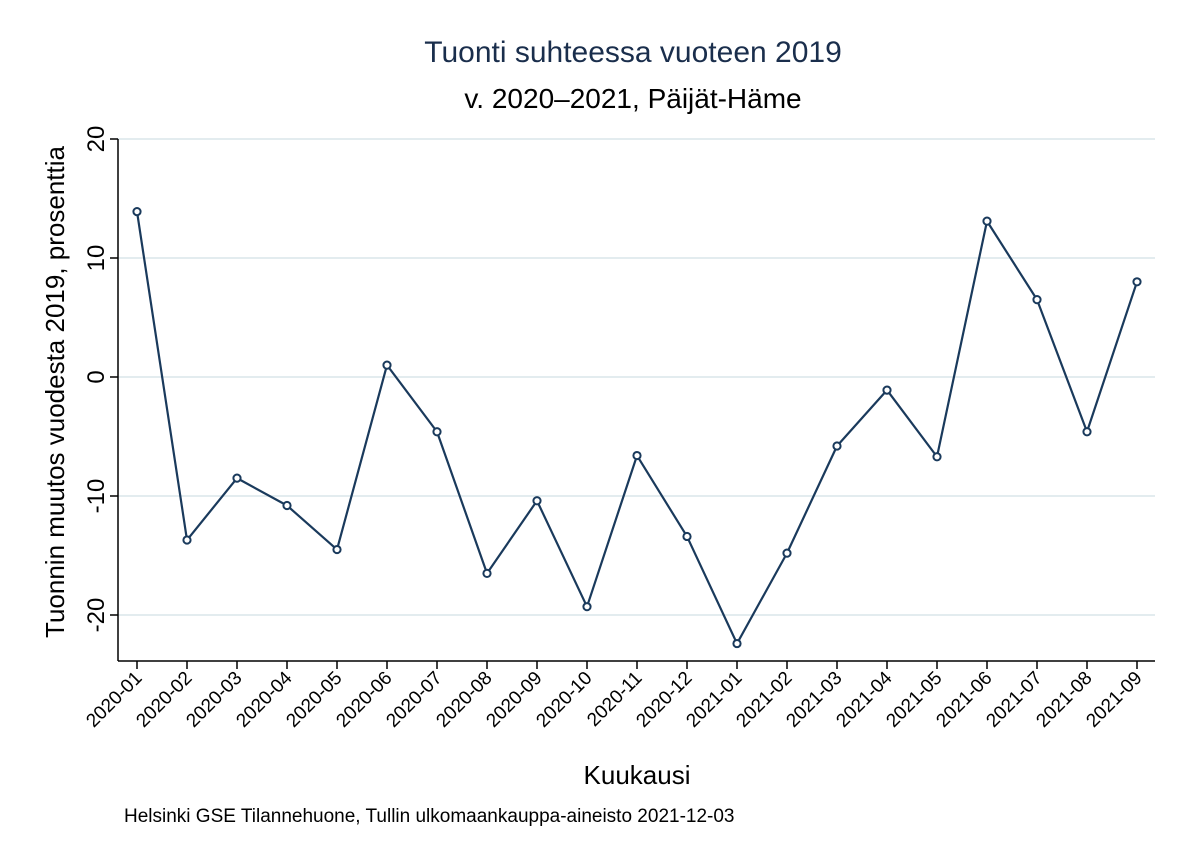 The width and height of the screenshot is (1186, 862). I want to click on y-tick-label: 0, so click(96, 376).